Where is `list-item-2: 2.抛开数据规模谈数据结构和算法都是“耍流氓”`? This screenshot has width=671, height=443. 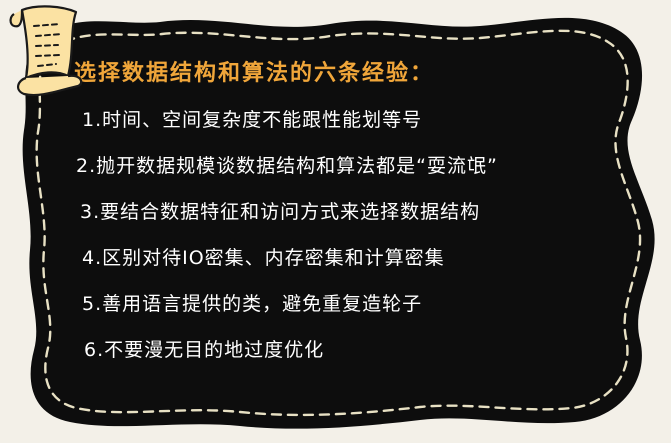 list-item-2: 2.抛开数据规模谈数据结构和算法都是“耍流氓” is located at coordinates (287, 166).